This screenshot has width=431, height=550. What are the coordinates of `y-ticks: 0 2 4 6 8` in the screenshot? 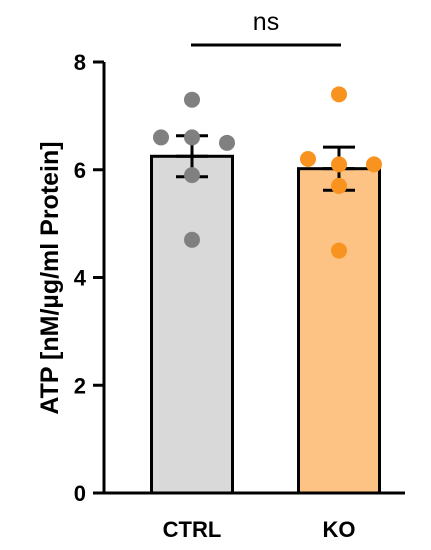 It's located at (89, 278).